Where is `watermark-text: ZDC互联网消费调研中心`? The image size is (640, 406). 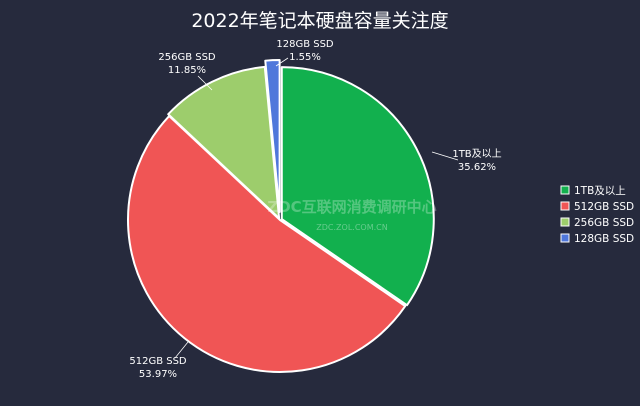
watermark-text: ZDC互联网消费调研中心 is located at coordinates (351, 207).